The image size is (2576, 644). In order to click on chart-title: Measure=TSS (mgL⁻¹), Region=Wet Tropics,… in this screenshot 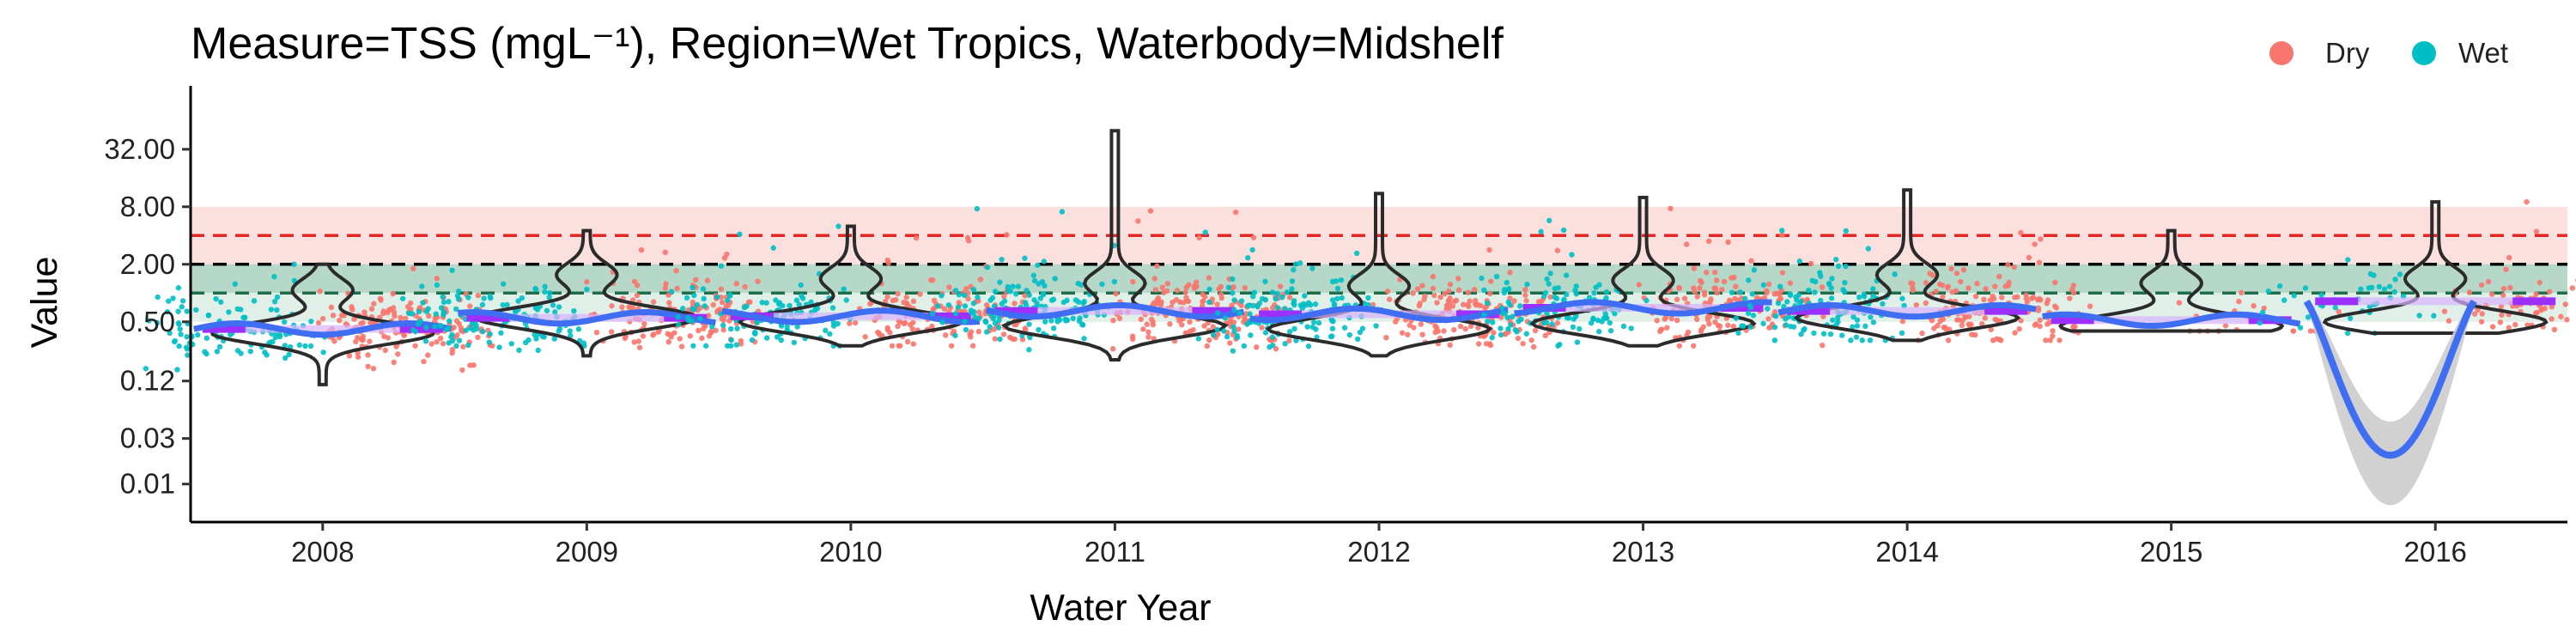, I will do `click(847, 44)`.